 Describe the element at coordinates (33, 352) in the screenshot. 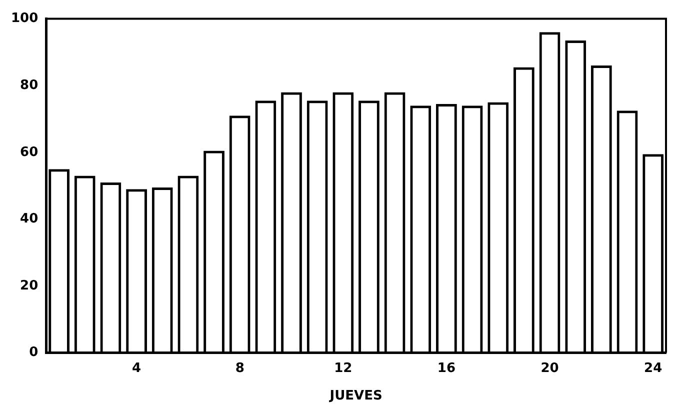

I see `y-tick-label: 0` at that location.